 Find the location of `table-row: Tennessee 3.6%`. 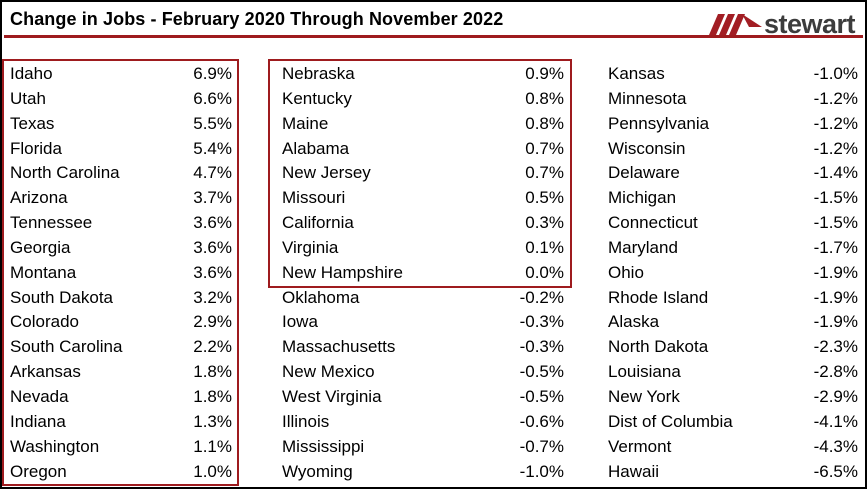

table-row: Tennessee 3.6% is located at coordinates (121, 223).